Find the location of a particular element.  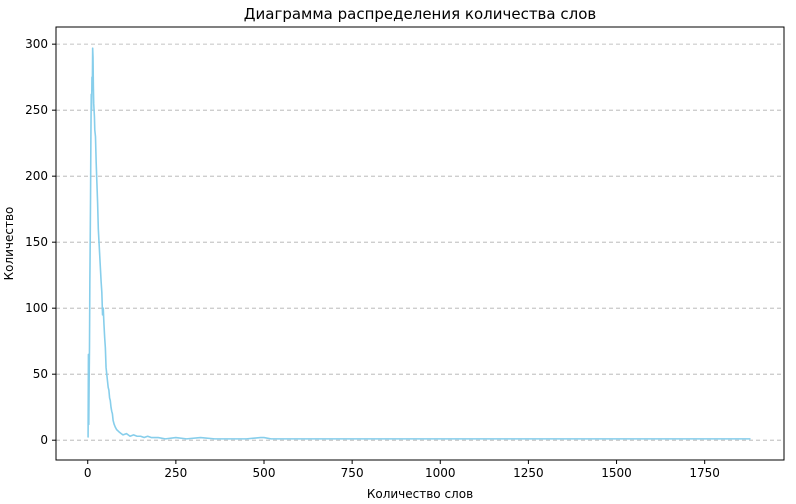

y-tick-label-3: 150 is located at coordinates (36, 242).